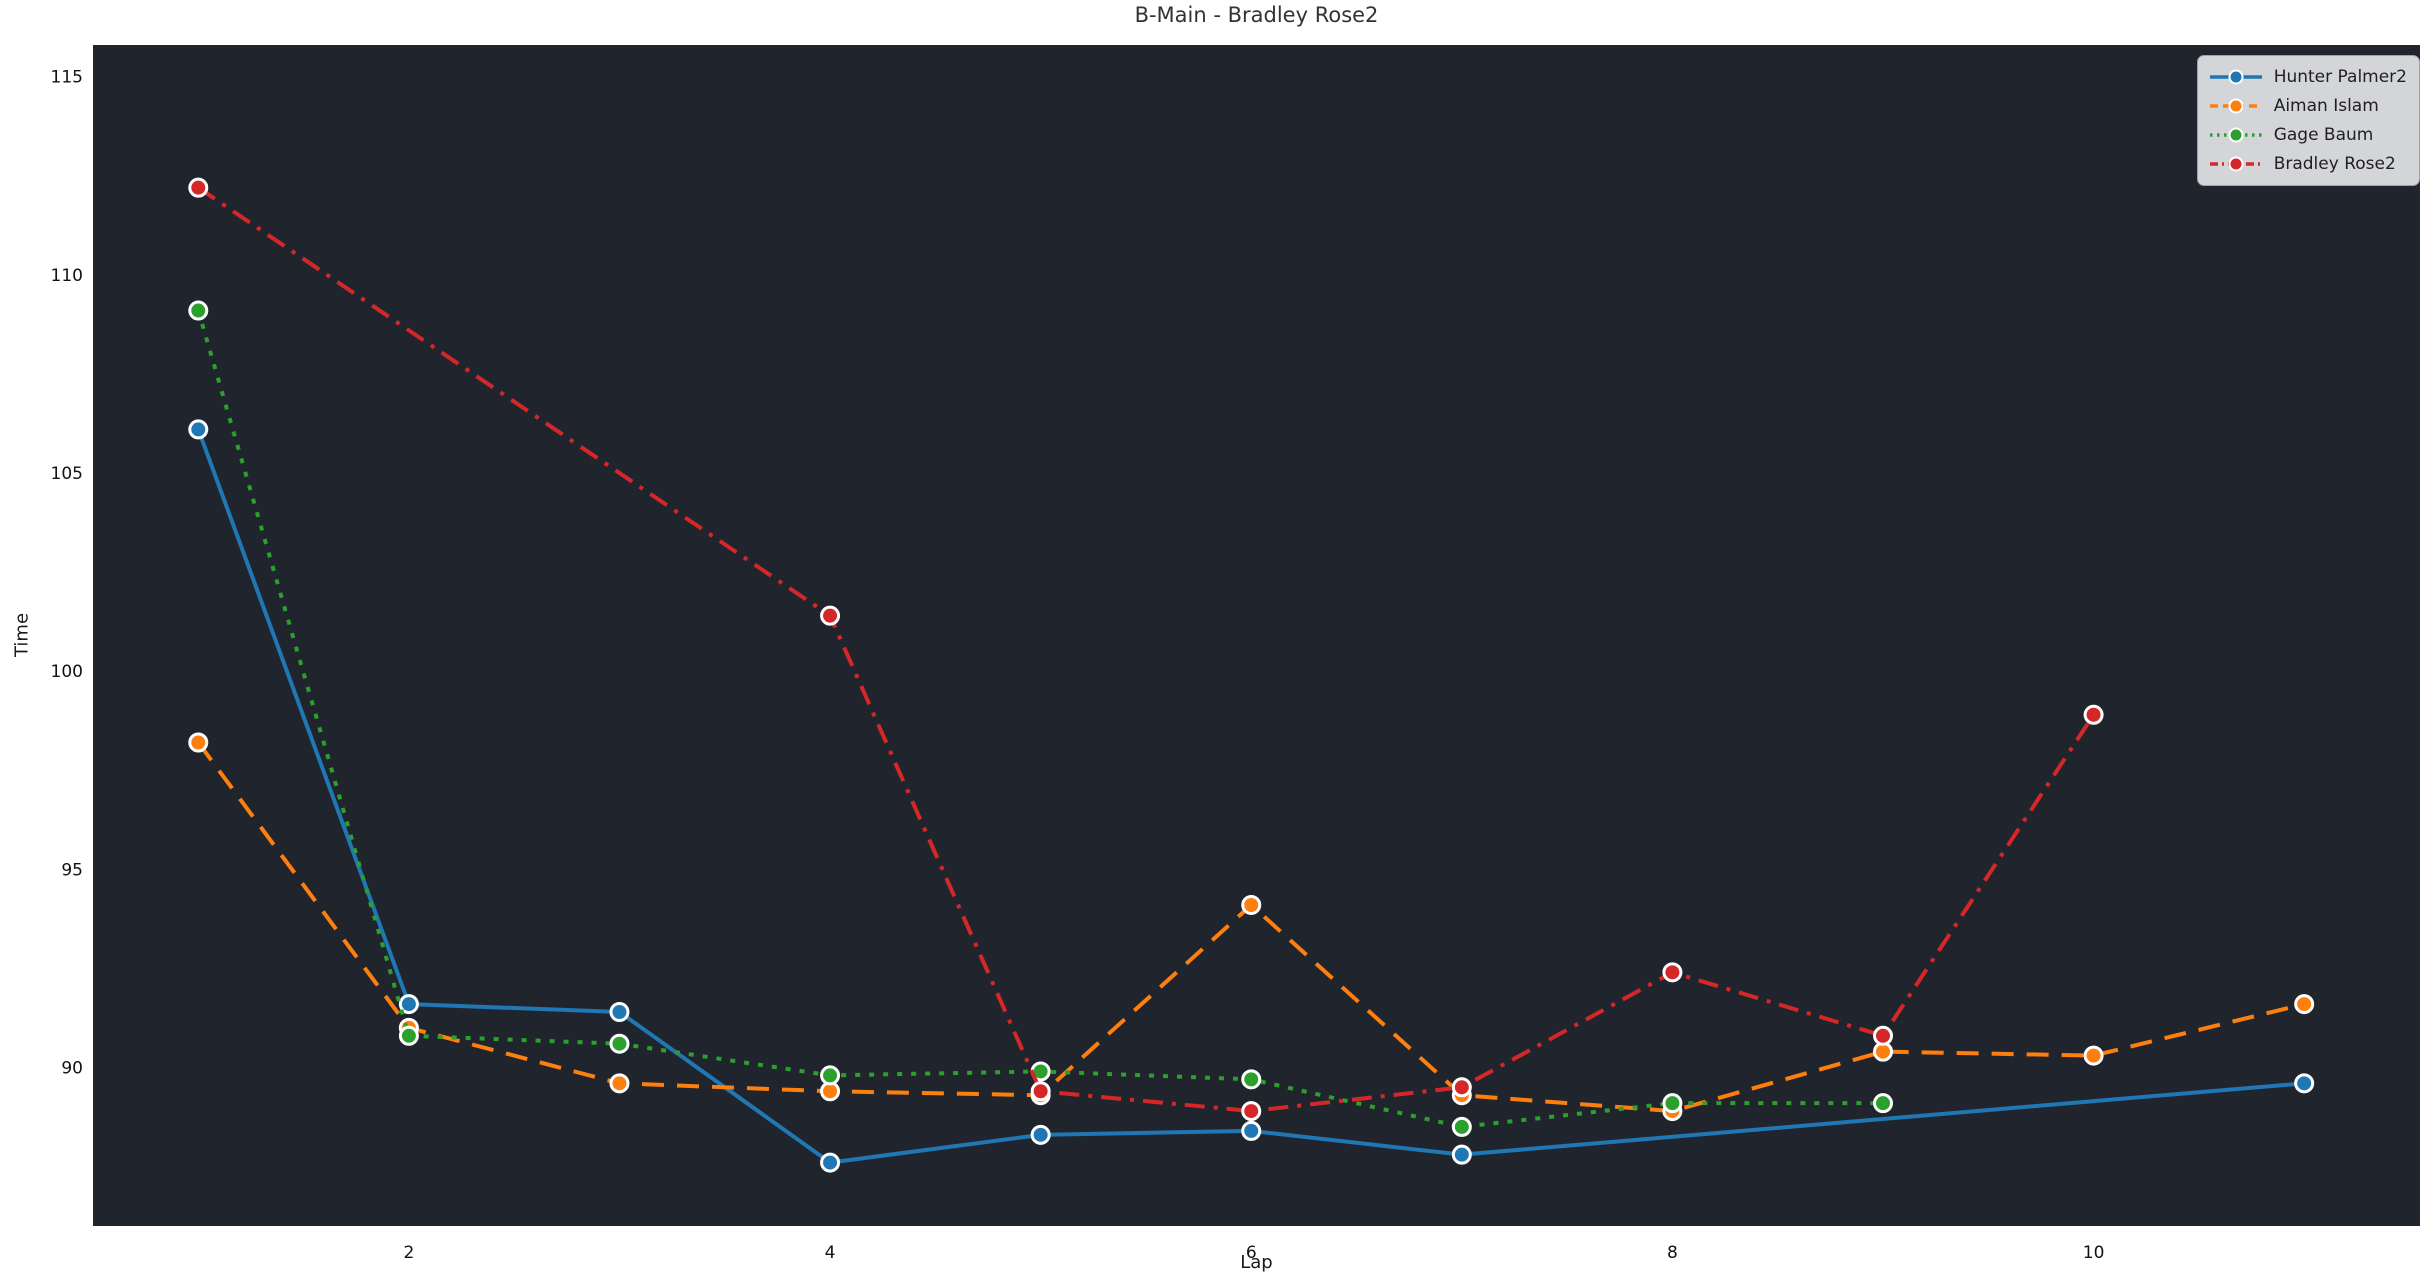 The image size is (2431, 1276). I want to click on y-axis-label: Time, so click(22, 635).